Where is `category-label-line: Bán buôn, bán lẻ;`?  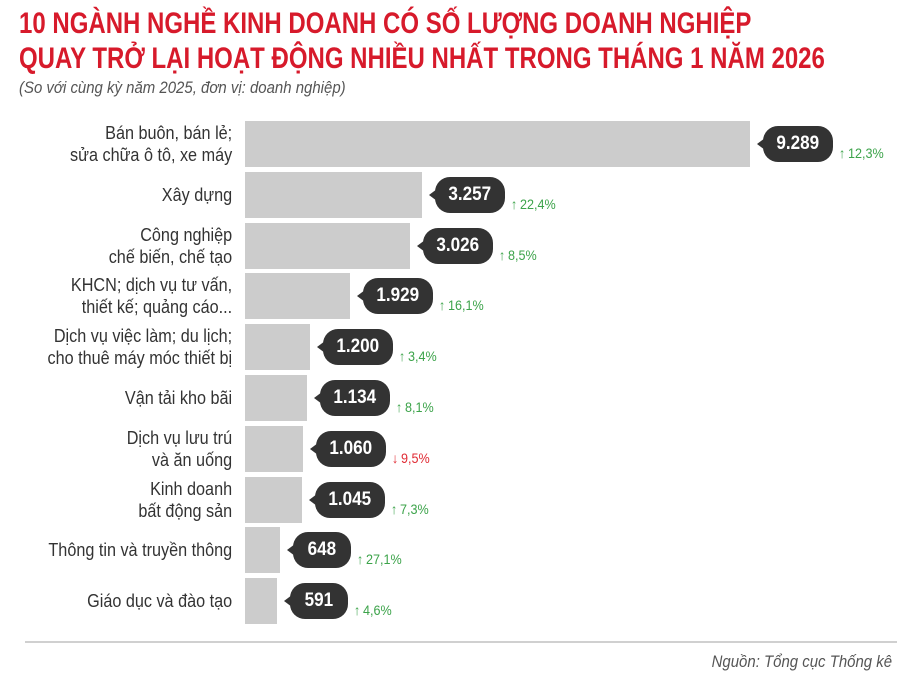 category-label-line: Bán buôn, bán lẻ; is located at coordinates (168, 133).